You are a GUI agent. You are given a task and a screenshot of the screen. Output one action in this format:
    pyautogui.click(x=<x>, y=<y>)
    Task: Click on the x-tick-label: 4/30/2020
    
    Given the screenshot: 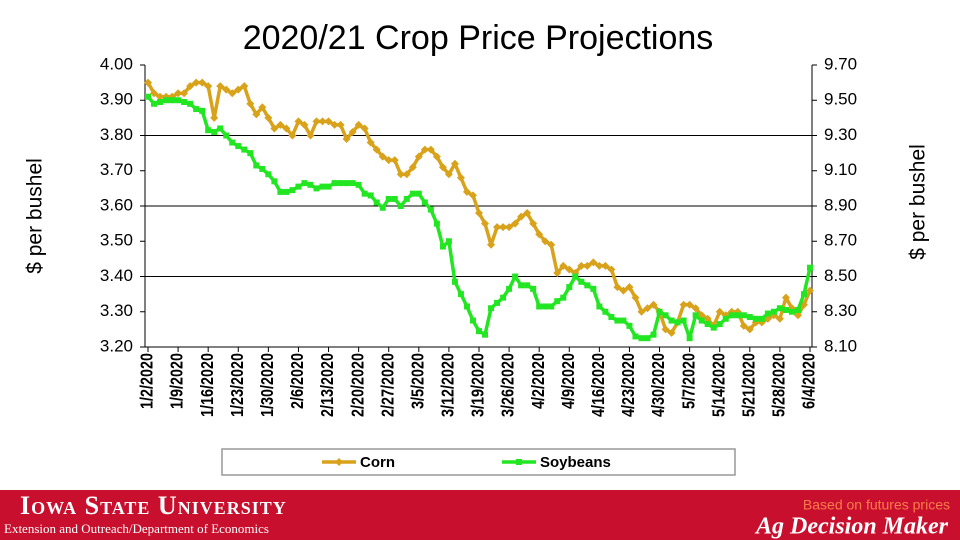 What is the action you would take?
    pyautogui.click(x=659, y=385)
    